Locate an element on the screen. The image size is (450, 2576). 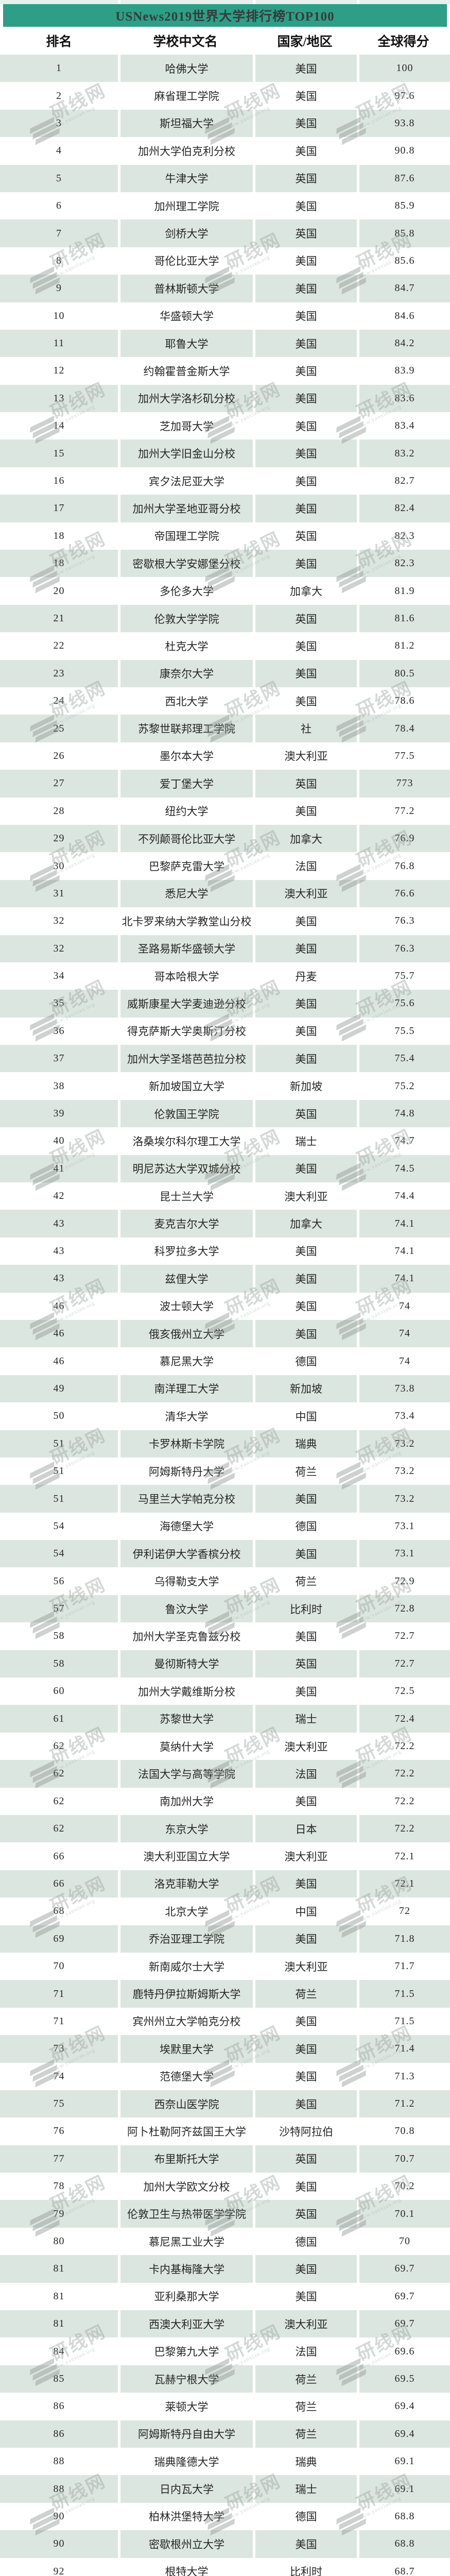
cell-rank: 49 is located at coordinates (59, 1389).